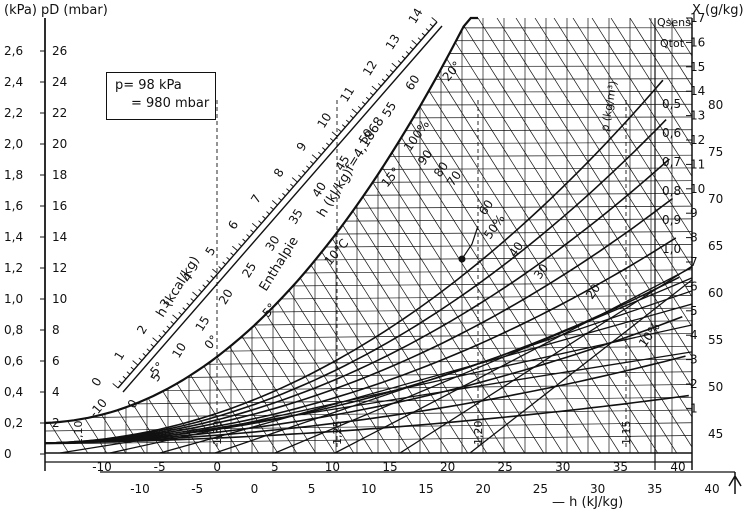  I want to click on bottom-axis-label: — h (kJ/kg), so click(587, 502).